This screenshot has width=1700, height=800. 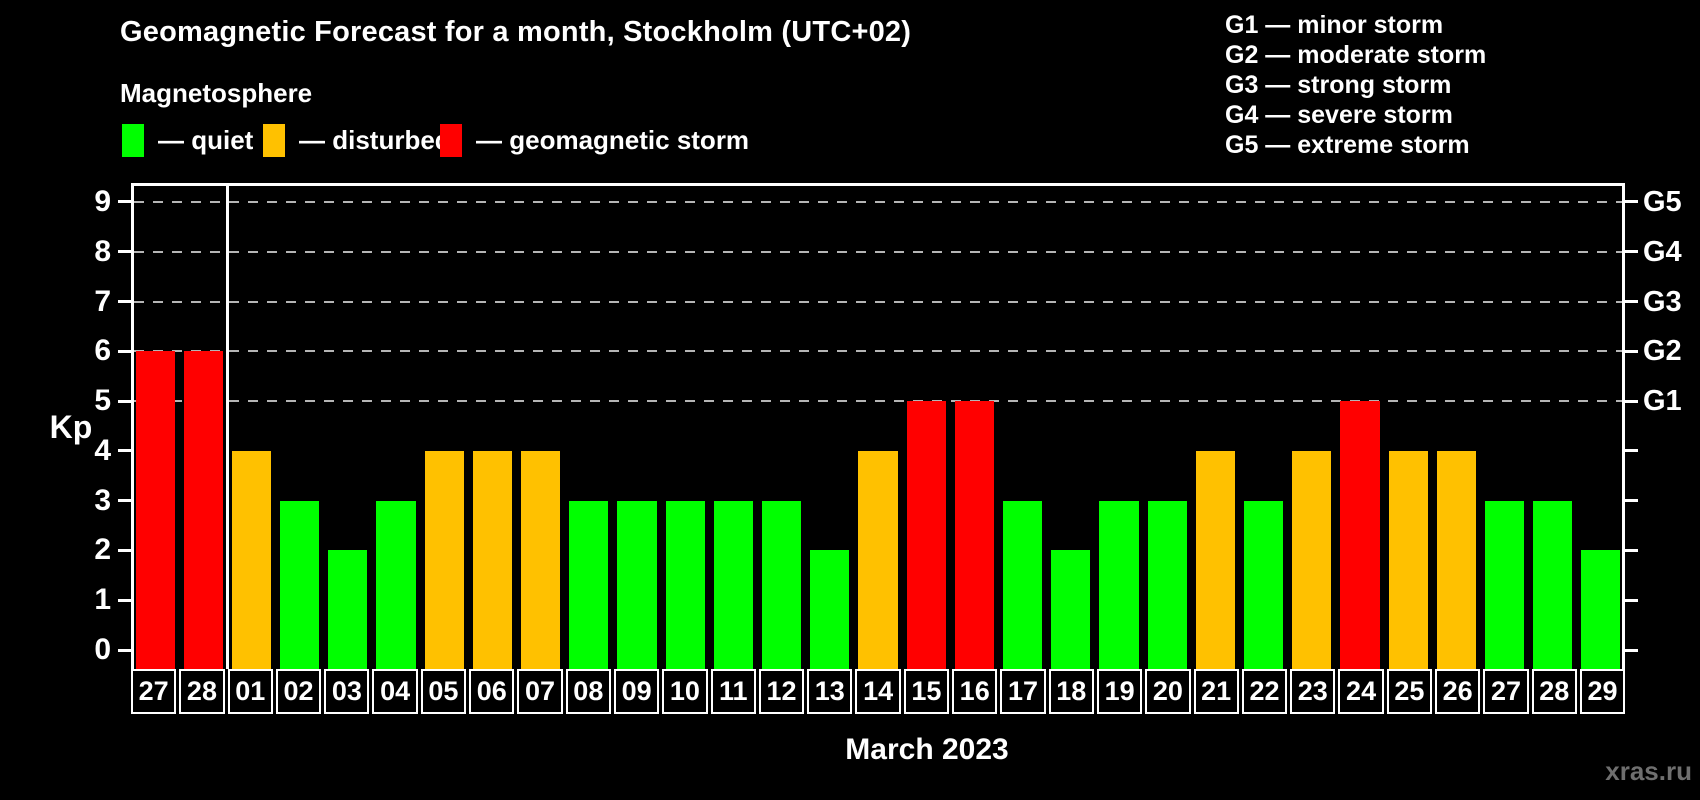 I want to click on right-tick-kp8, so click(x=1631, y=252).